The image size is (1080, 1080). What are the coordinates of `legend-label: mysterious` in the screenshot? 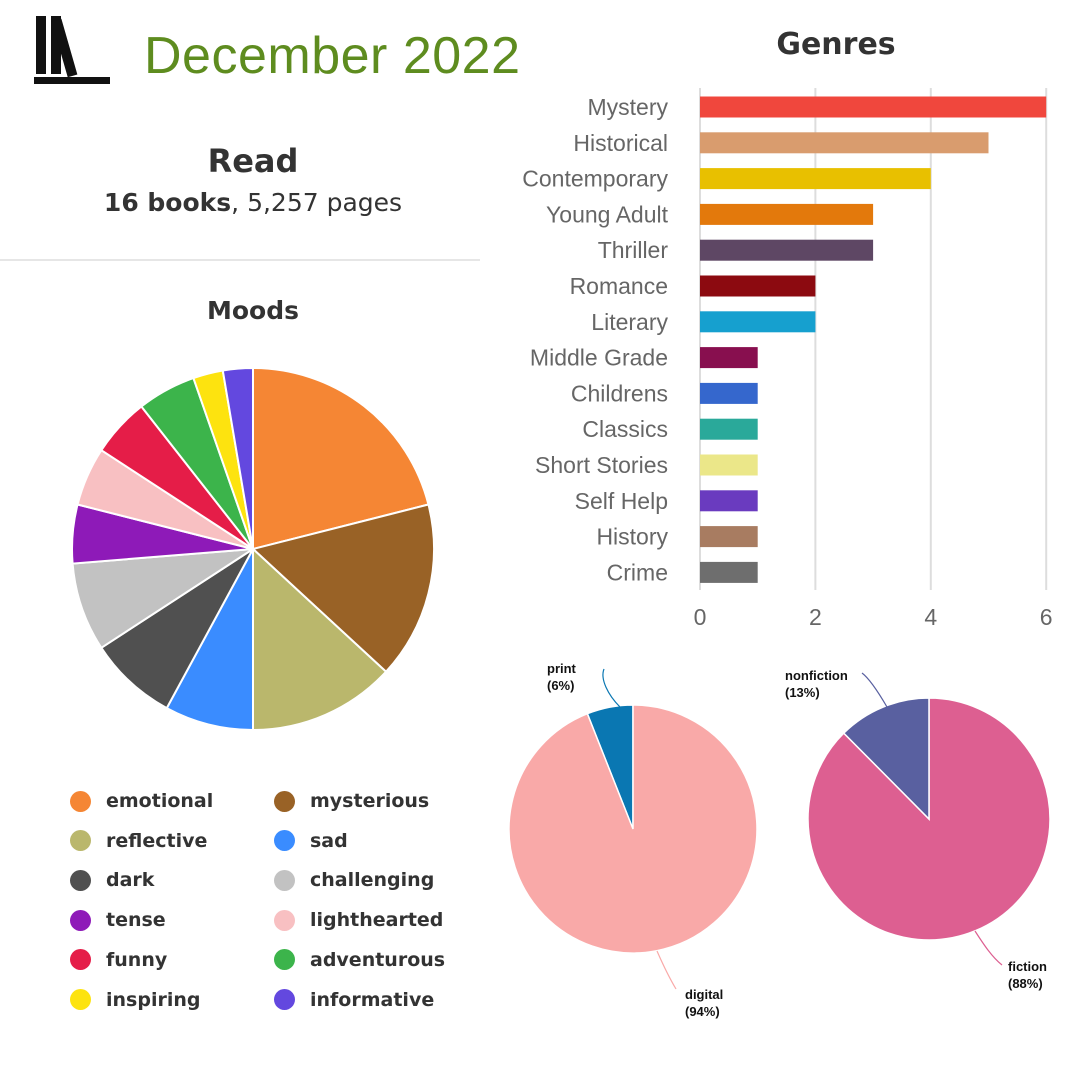 It's located at (370, 801).